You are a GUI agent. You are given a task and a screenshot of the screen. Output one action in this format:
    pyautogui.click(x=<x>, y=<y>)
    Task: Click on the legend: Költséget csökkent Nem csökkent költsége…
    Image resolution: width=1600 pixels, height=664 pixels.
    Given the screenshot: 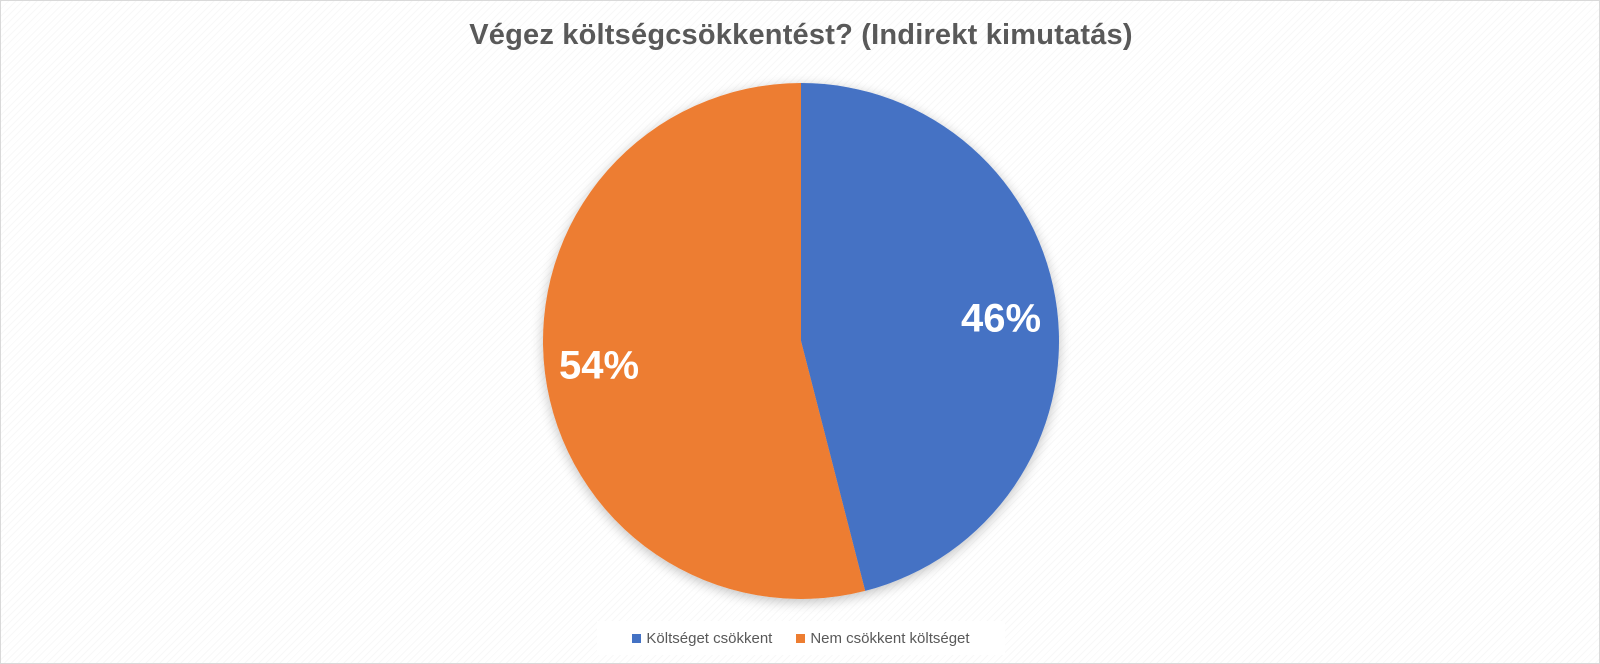 What is the action you would take?
    pyautogui.click(x=801, y=638)
    